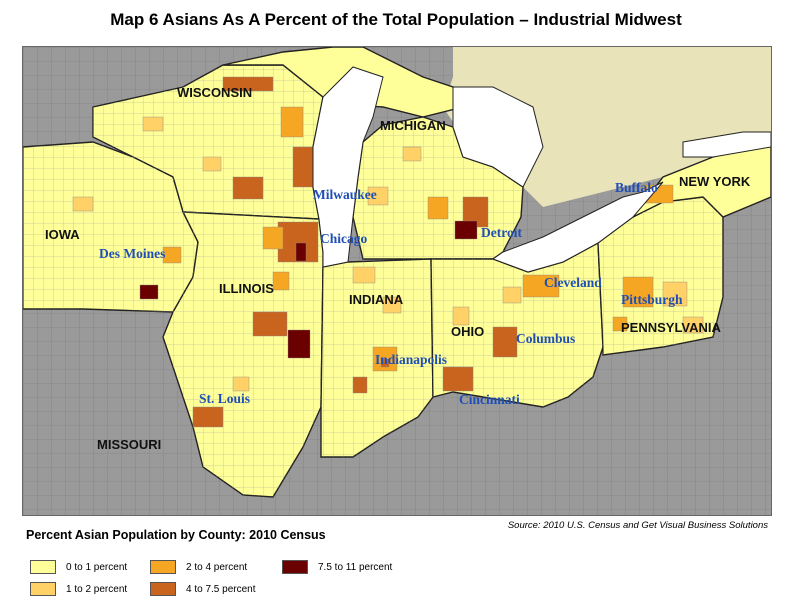 This screenshot has height=612, width=792. Describe the element at coordinates (221, 589) in the screenshot. I see `legend-label: 4 to 7.5 percent` at that location.